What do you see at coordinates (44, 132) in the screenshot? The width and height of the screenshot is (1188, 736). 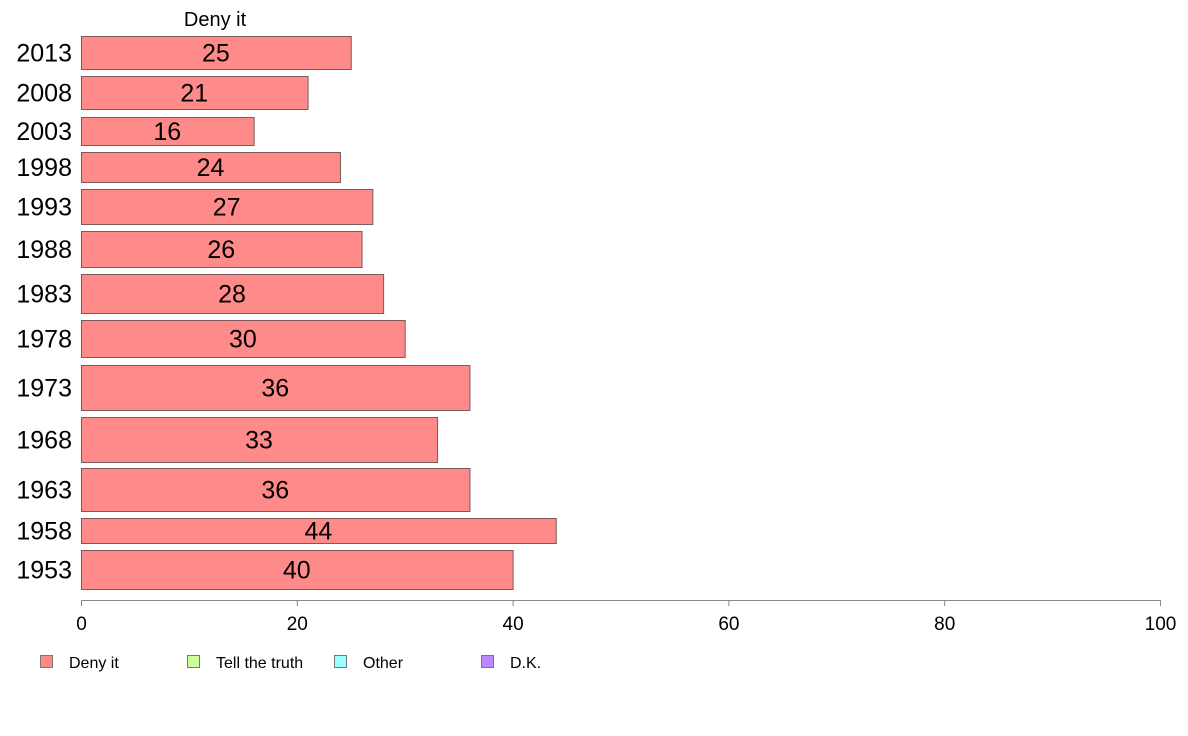 I see `category-label-2003: 2003` at bounding box center [44, 132].